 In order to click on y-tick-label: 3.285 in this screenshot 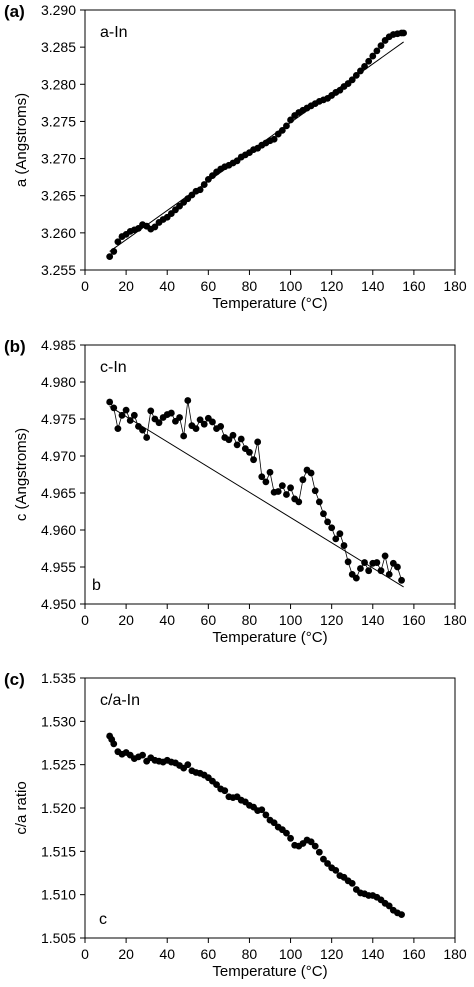, I will do `click(58, 47)`.